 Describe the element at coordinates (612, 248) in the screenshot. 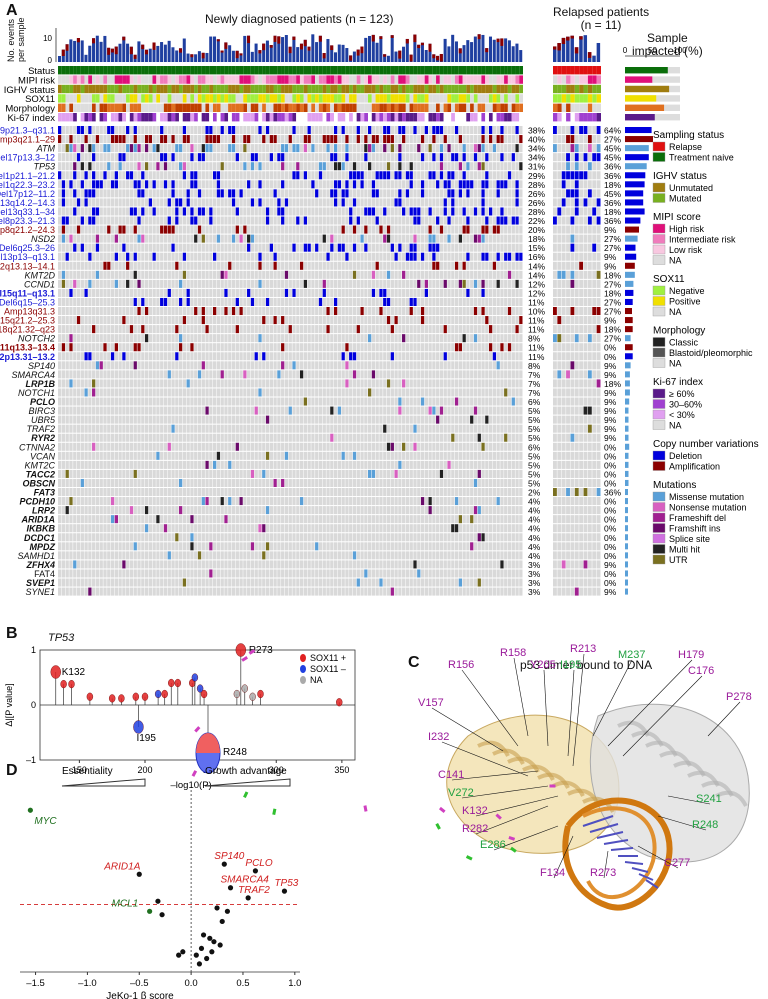

I see `pct-rel: 27%` at that location.